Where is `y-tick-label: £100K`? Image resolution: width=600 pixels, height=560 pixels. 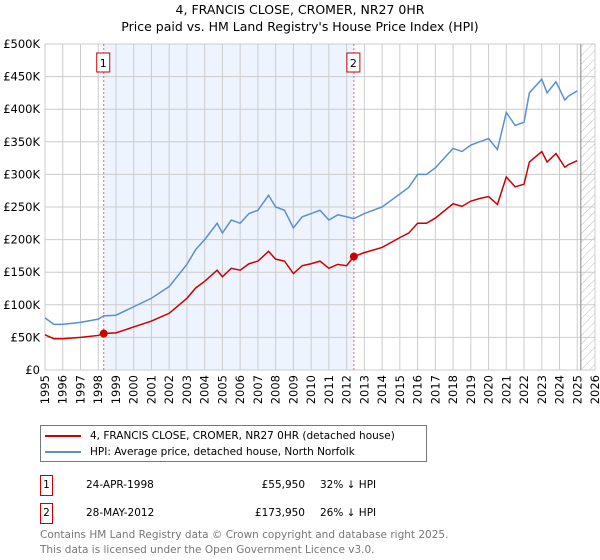 y-tick-label: £100K is located at coordinates (21, 305).